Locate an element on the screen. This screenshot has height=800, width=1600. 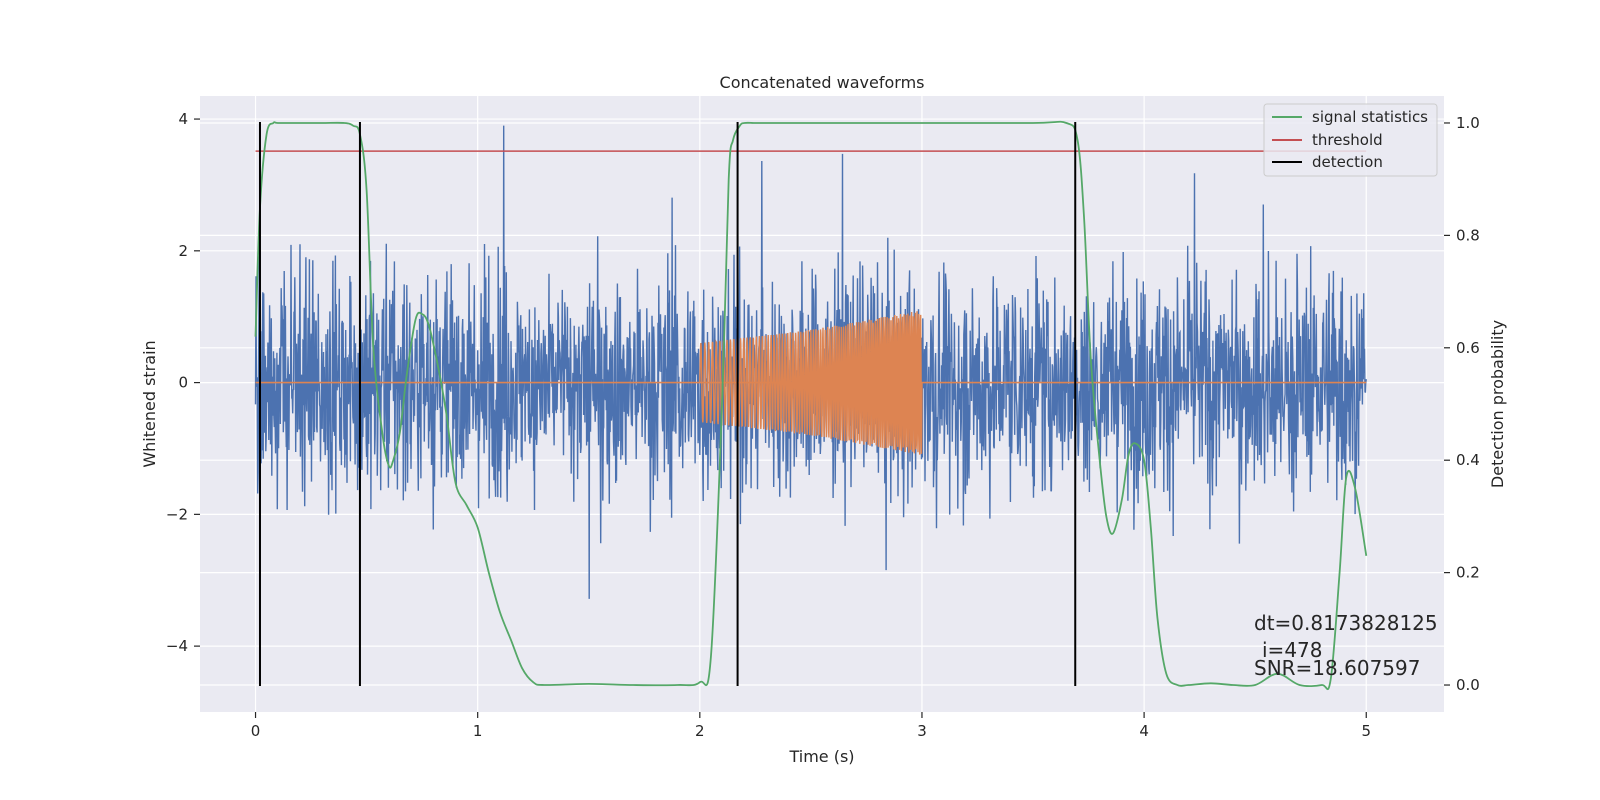
y-right-tick-label: 1.0 is located at coordinates (1468, 123).